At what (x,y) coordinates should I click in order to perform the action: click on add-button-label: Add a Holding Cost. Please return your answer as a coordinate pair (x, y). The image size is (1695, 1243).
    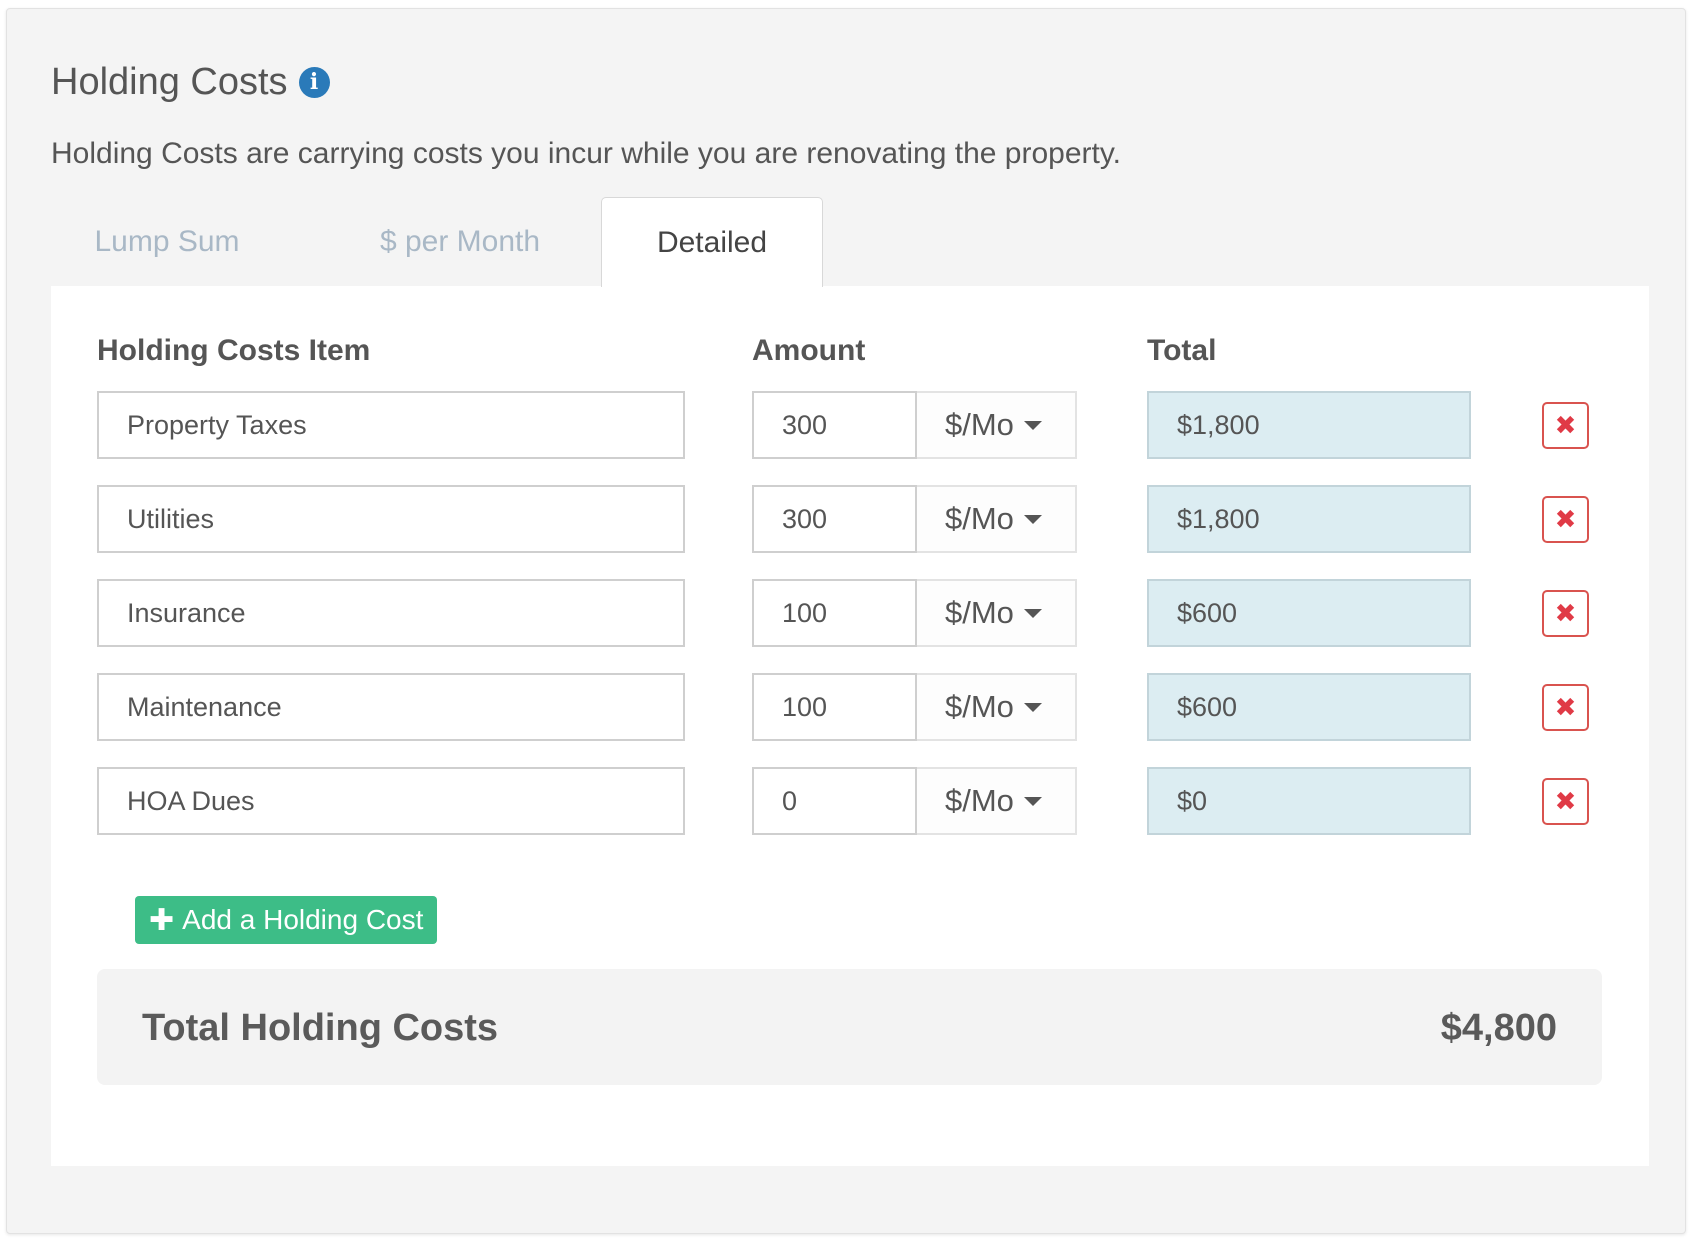
    Looking at the image, I should click on (303, 919).